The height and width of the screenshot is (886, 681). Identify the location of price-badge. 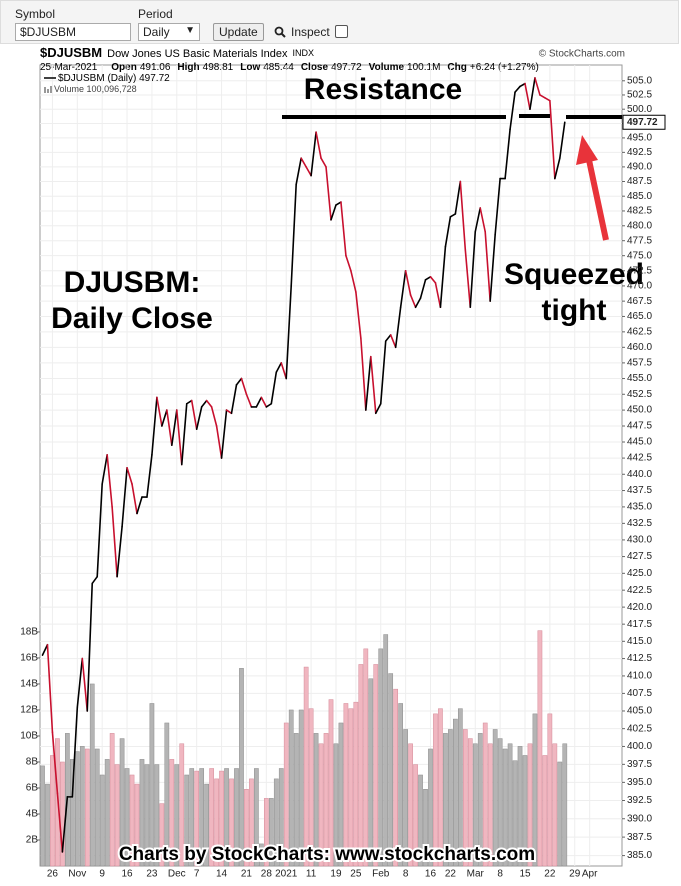
(644, 122).